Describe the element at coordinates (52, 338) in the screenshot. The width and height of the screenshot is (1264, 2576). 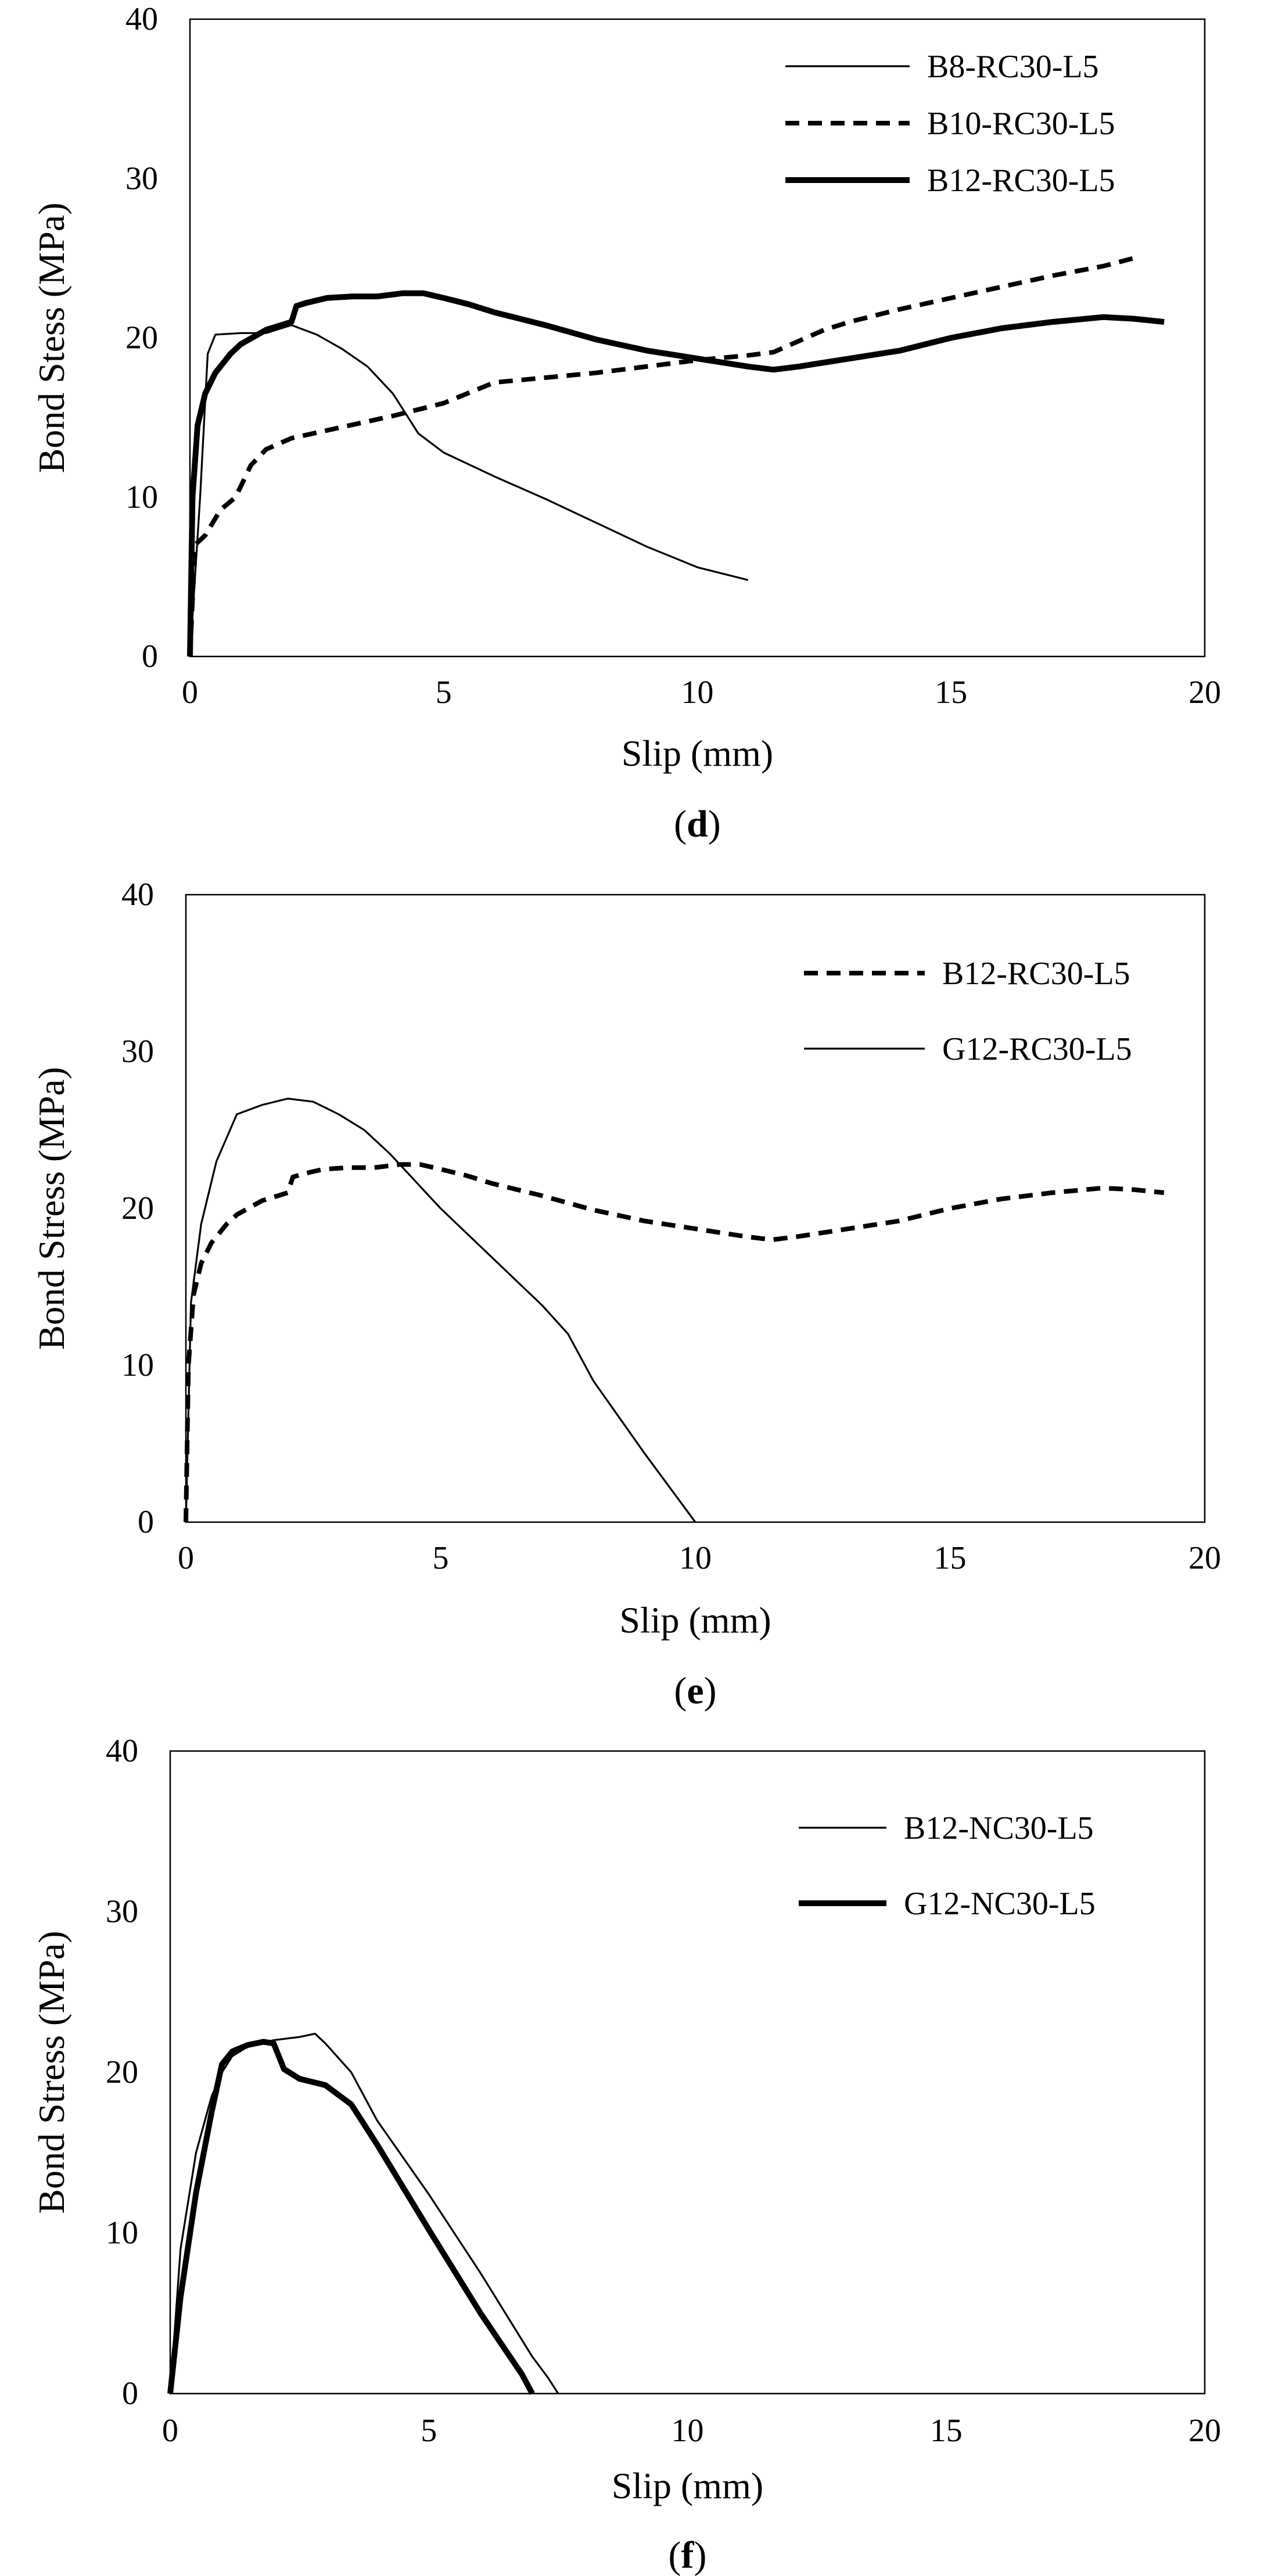
I see `y-axis-label: Bond Stess (MPa)` at that location.